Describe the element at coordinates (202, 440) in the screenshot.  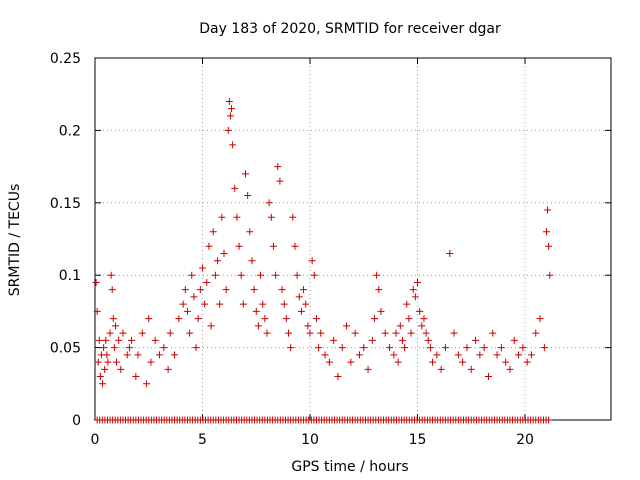
I see `x-tick-label: 5` at that location.